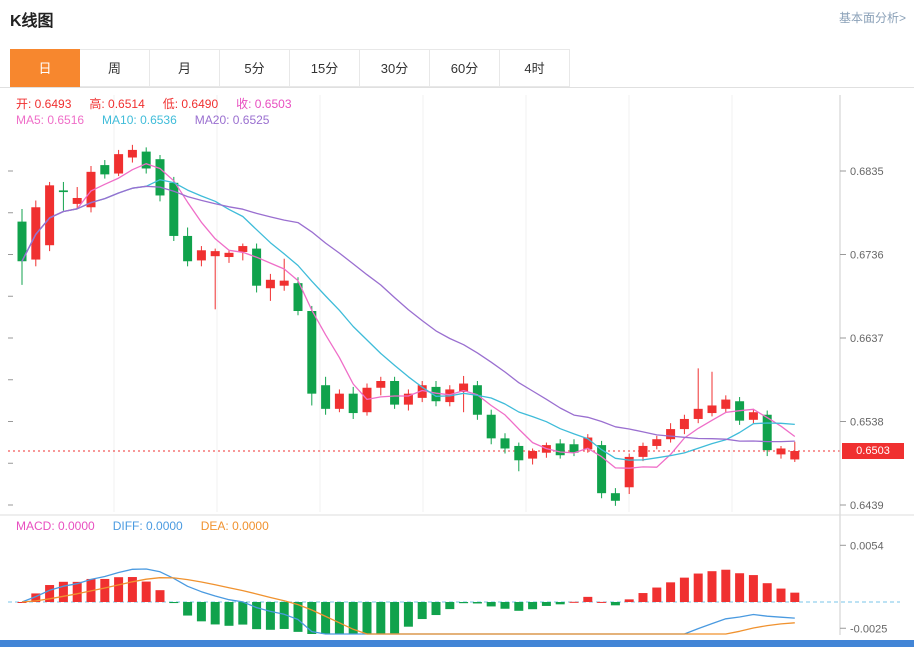 The height and width of the screenshot is (647, 914). I want to click on info-ma5: MA5: 0.6516, so click(50, 120).